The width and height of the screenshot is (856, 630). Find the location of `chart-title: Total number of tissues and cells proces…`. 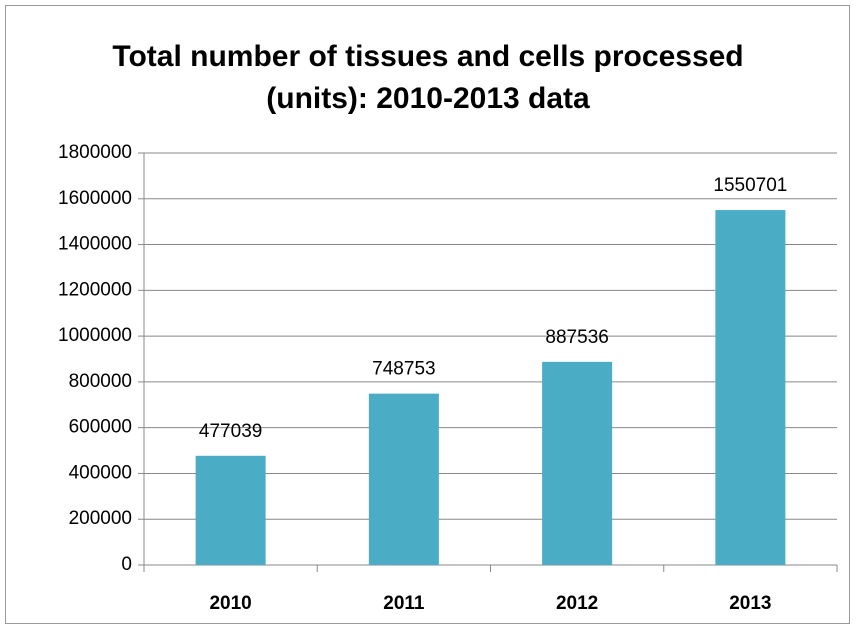

chart-title: Total number of tissues and cells proces… is located at coordinates (428, 77).